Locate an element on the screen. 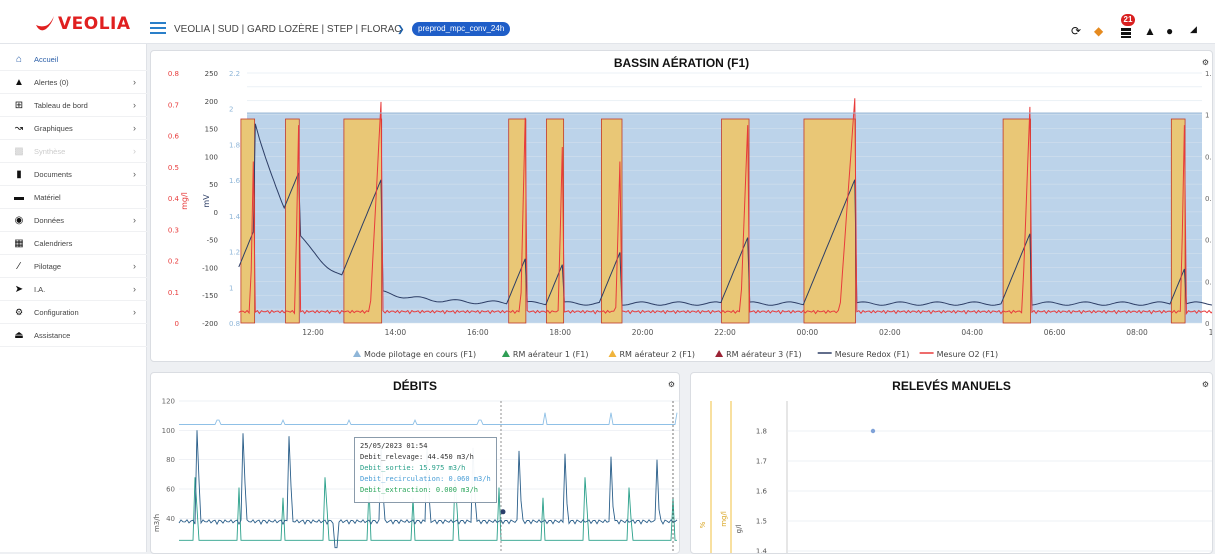 This screenshot has height=554, width=1215. sidebar-item-label: Graphiques is located at coordinates (53, 128).